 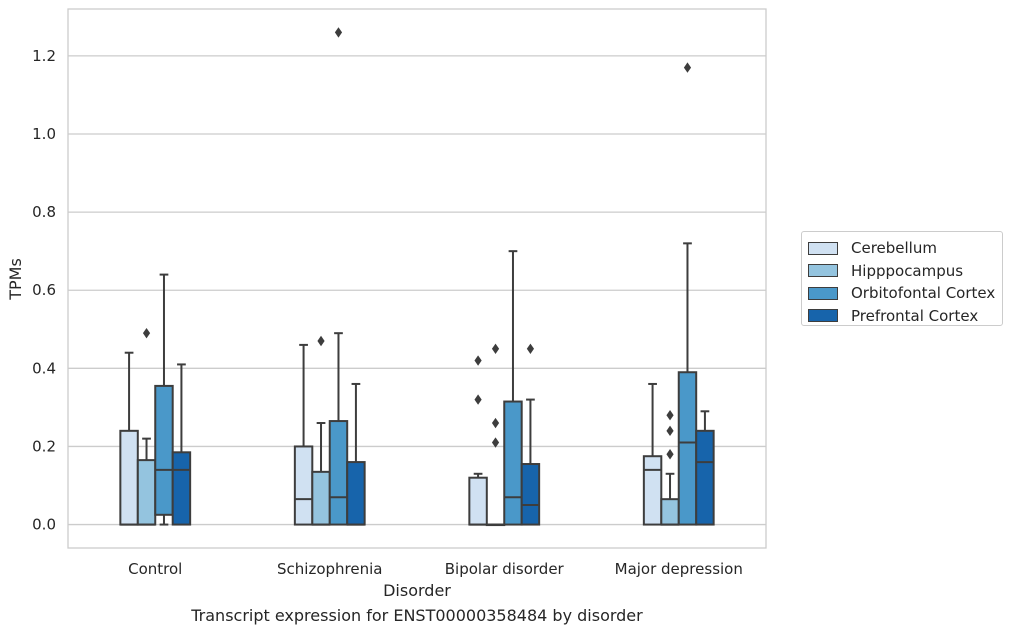 What do you see at coordinates (44, 368) in the screenshot?
I see `y-tick-label: 0.4` at bounding box center [44, 368].